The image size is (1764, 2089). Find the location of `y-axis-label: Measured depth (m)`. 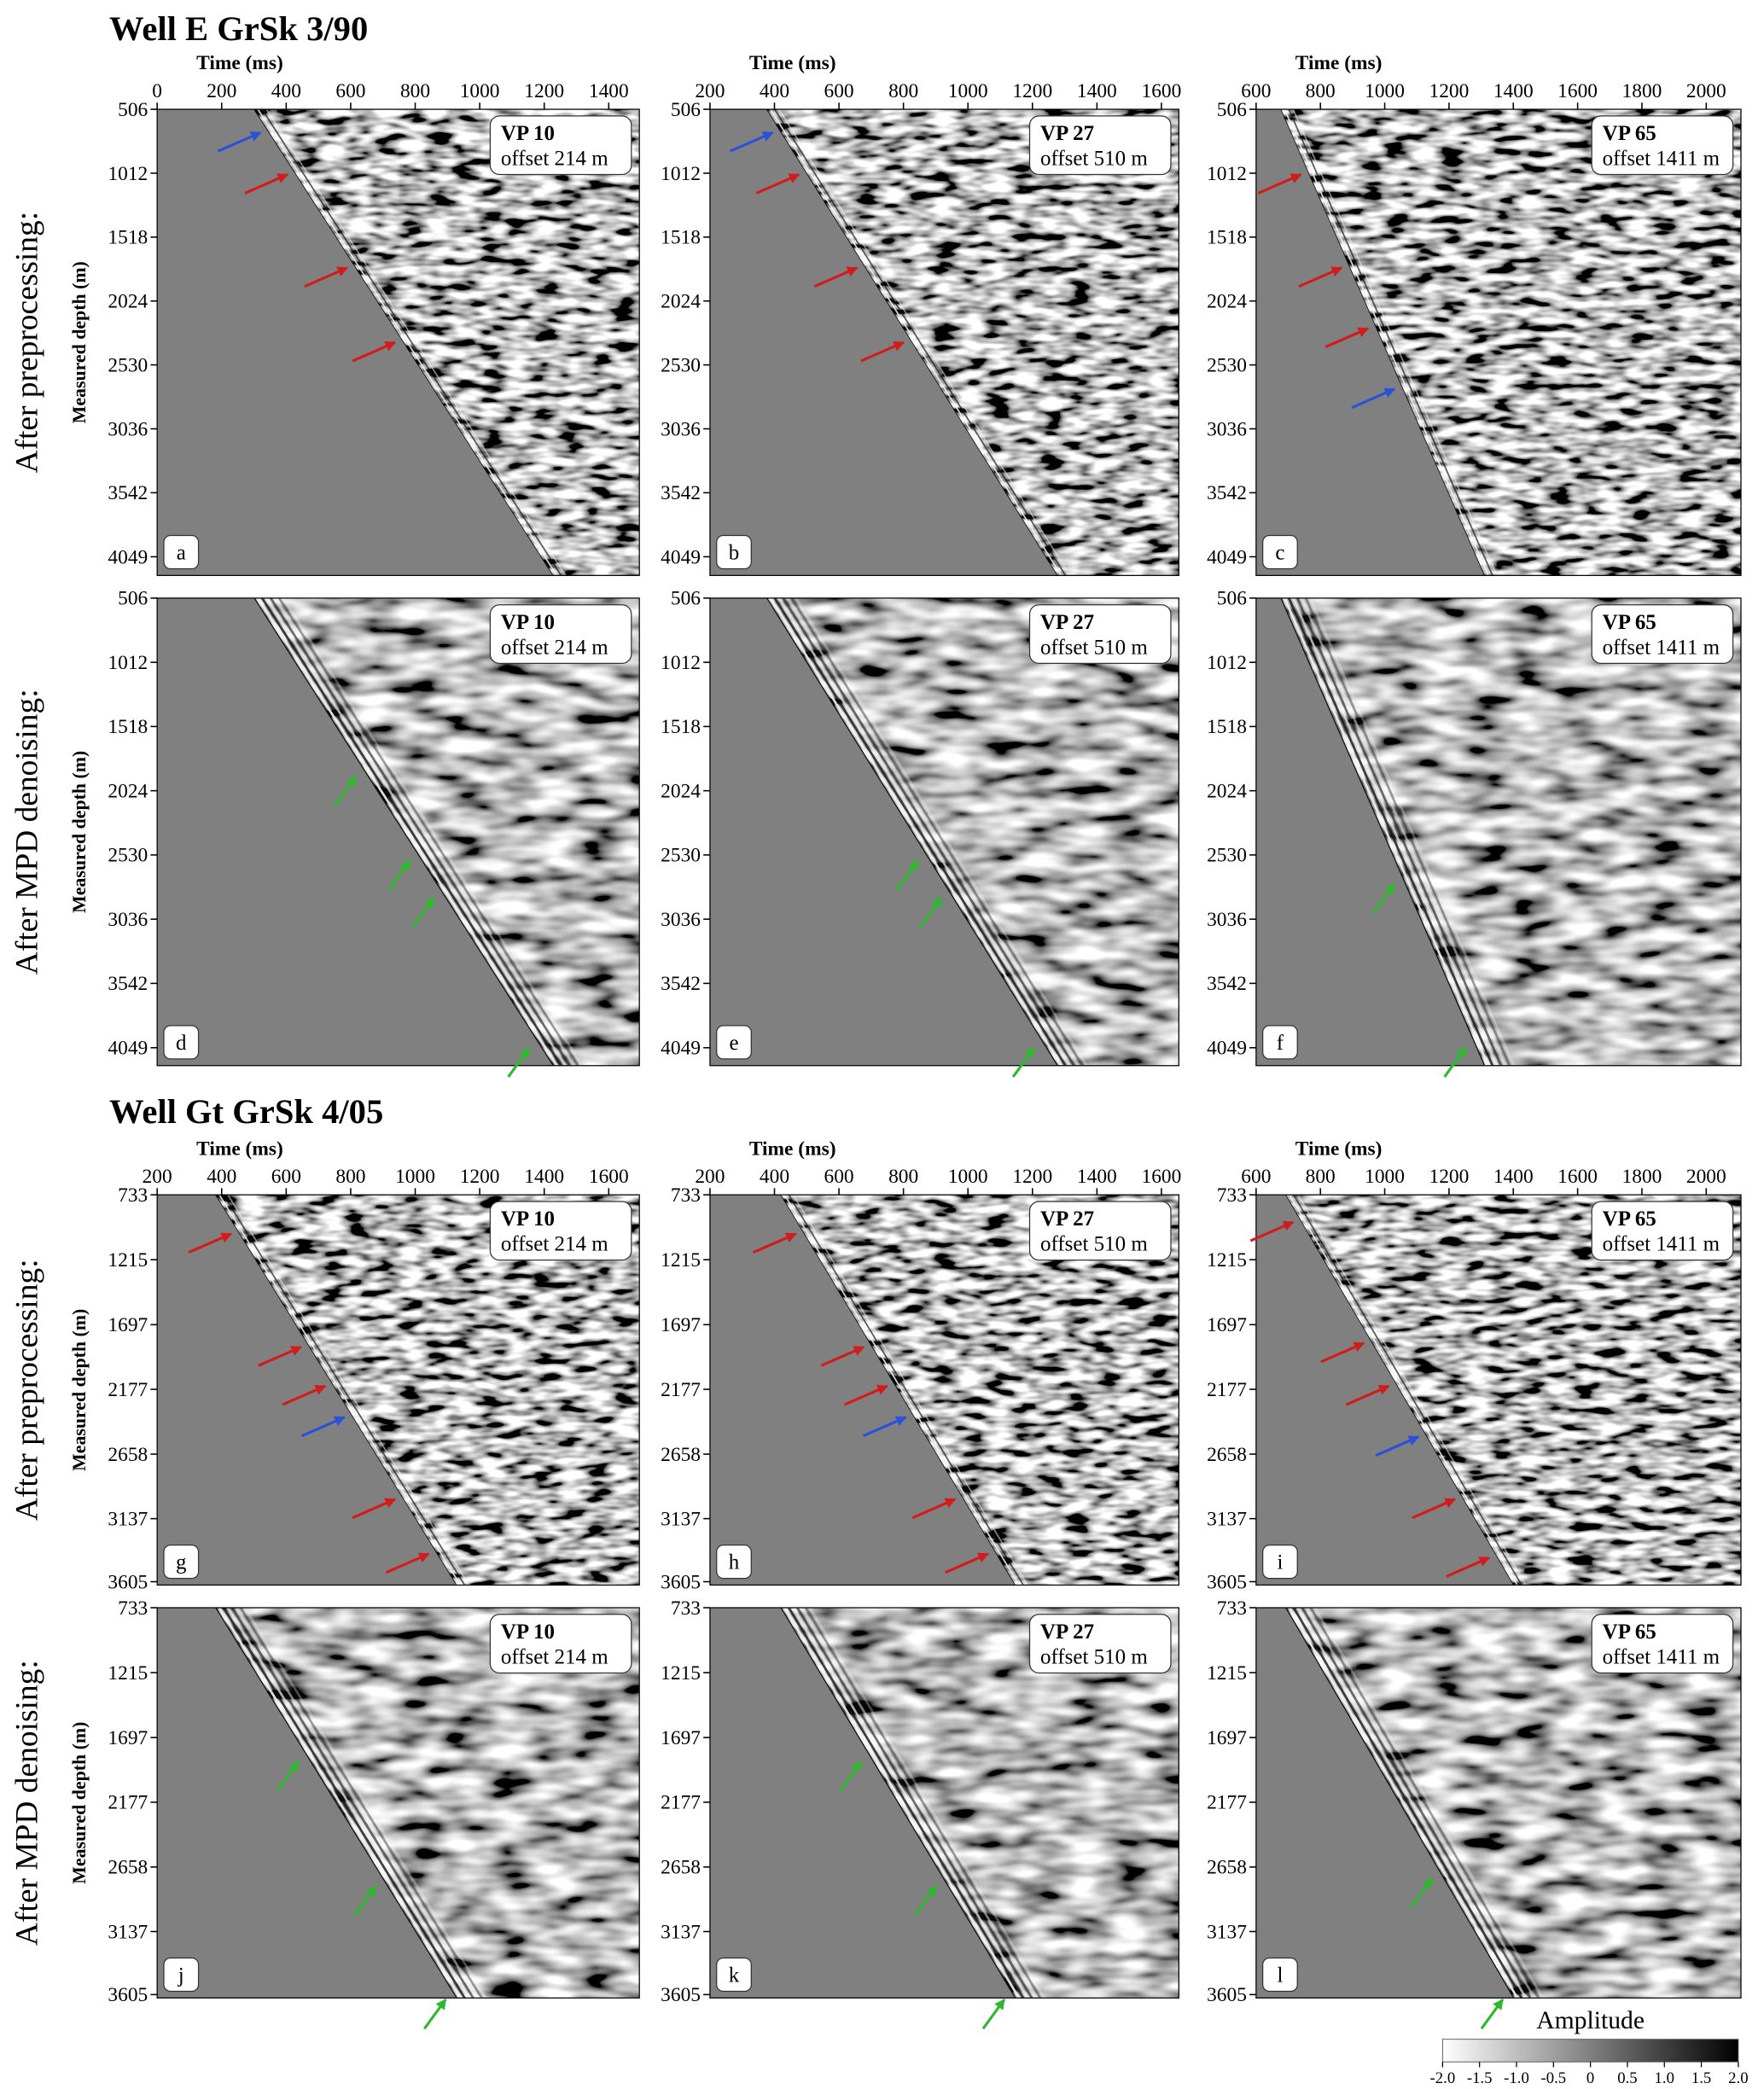

y-axis-label: Measured depth (m) is located at coordinates (80, 342).